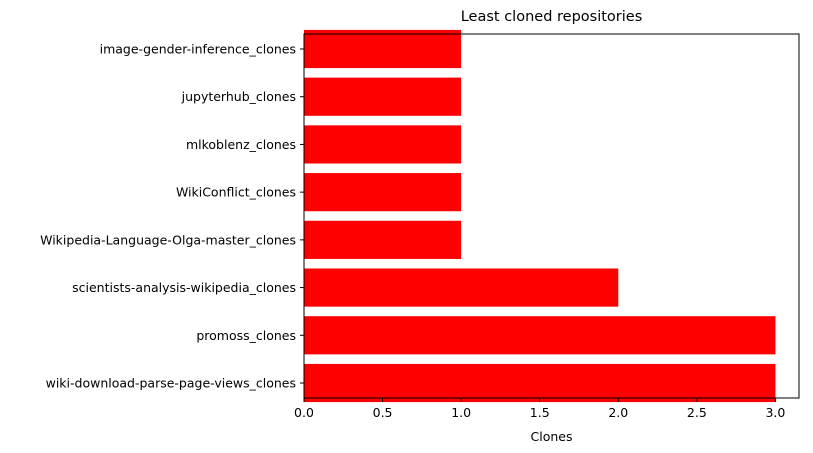  I want to click on y-tick-label: promoss_clones, so click(246, 335).